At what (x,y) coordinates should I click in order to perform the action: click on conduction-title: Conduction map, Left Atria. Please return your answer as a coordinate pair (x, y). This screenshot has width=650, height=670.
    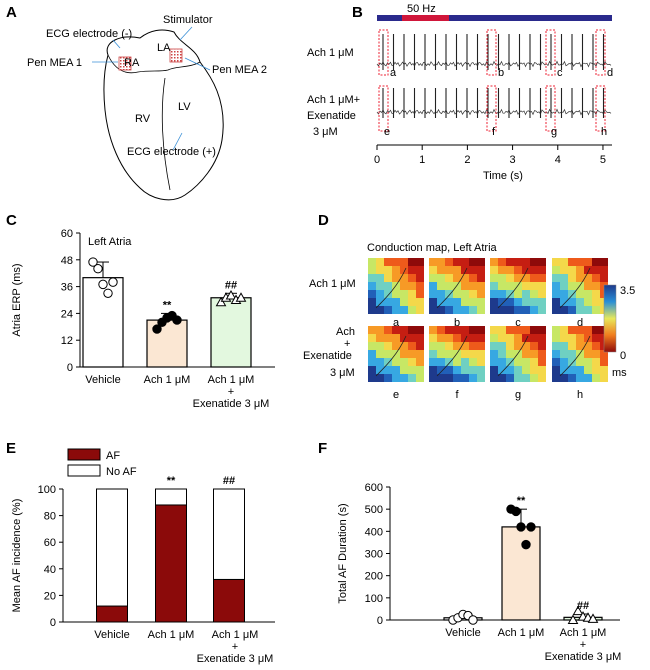
    Looking at the image, I should click on (432, 248).